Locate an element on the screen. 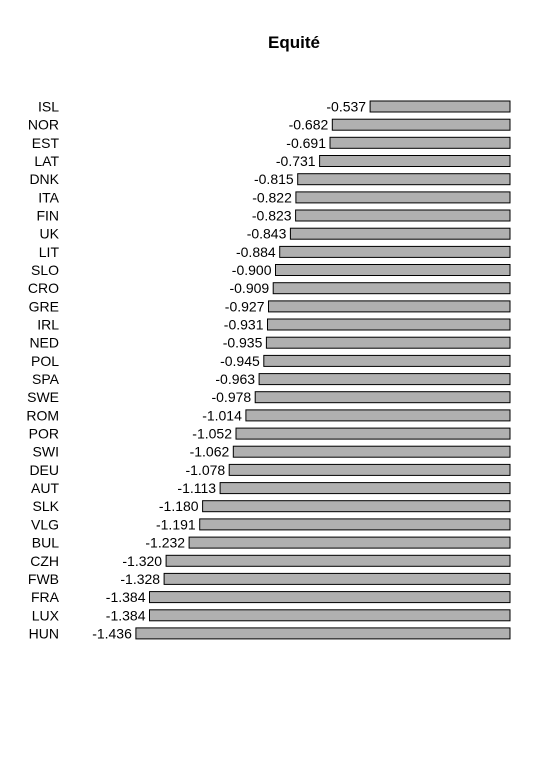 The width and height of the screenshot is (550, 765). category-label-slk: SLK is located at coordinates (46, 506).